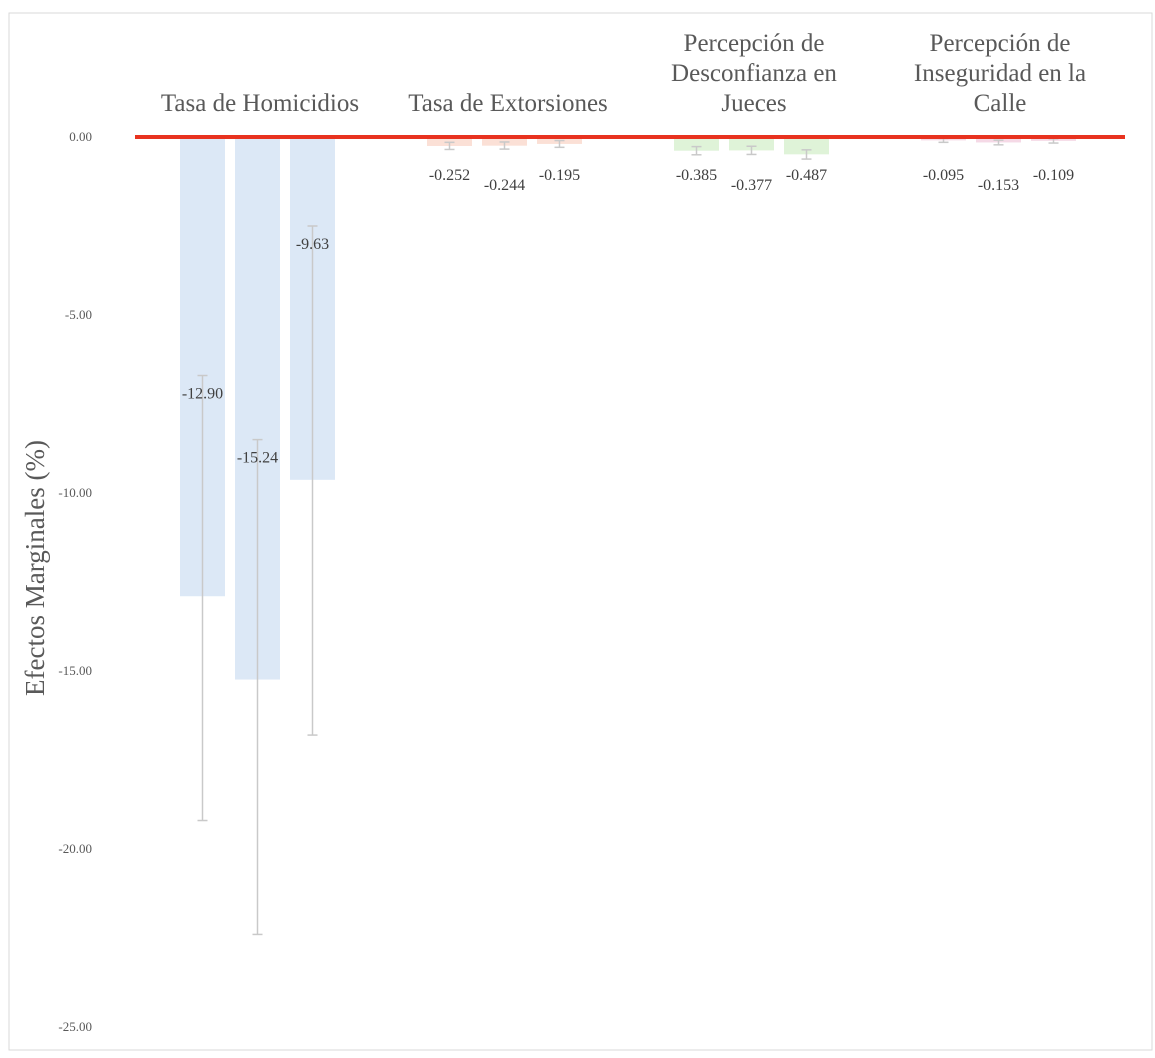 This screenshot has width=1155, height=1058. Describe the element at coordinates (75, 848) in the screenshot. I see `y-tick-label: -20.00` at that location.